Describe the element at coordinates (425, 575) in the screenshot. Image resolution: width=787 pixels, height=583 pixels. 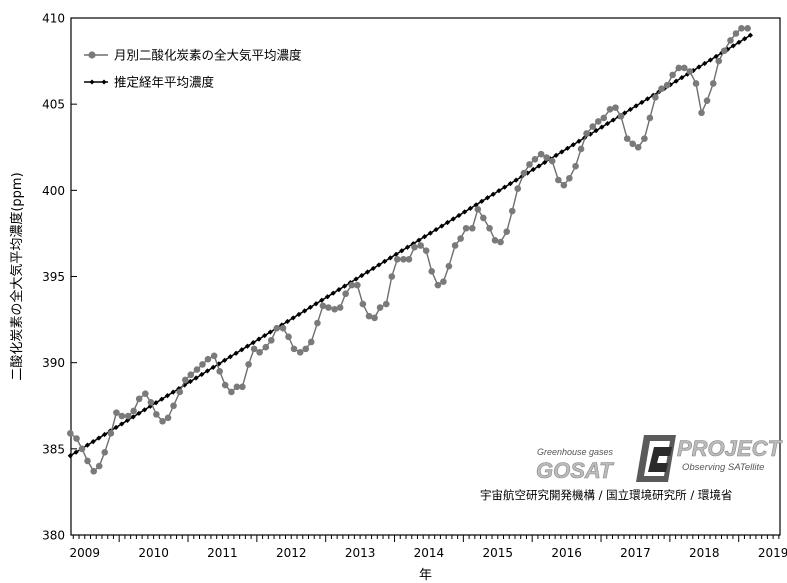
I see `x-axis-title: 年` at that location.